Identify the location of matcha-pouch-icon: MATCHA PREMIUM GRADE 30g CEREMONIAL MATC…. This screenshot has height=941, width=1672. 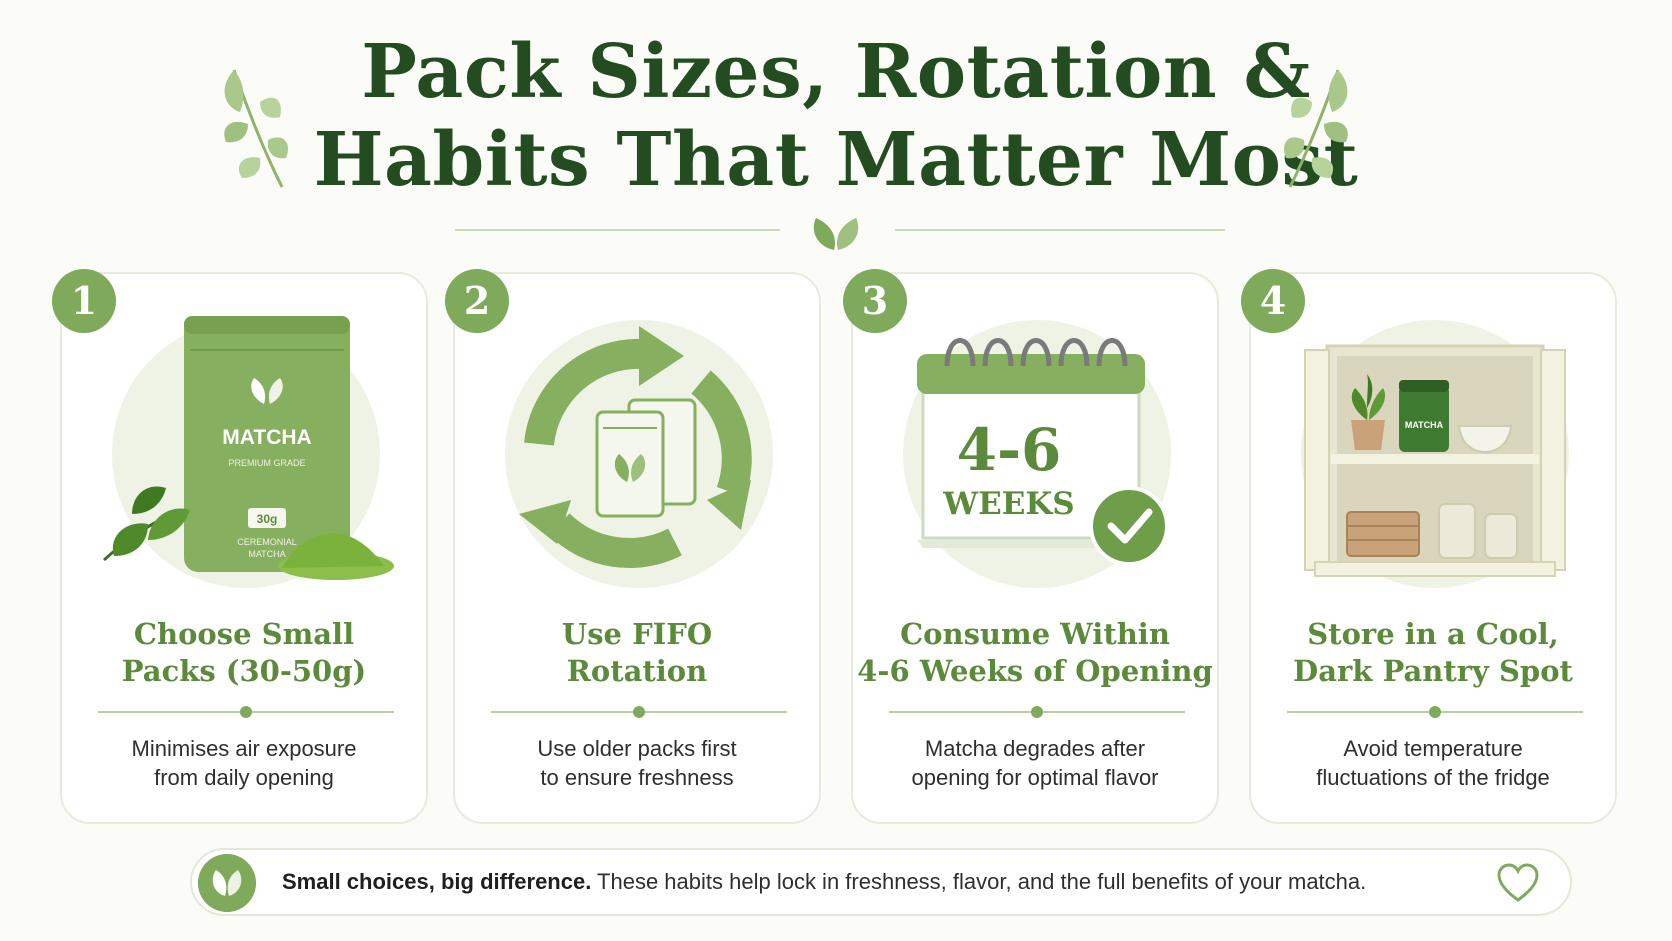
(248, 452).